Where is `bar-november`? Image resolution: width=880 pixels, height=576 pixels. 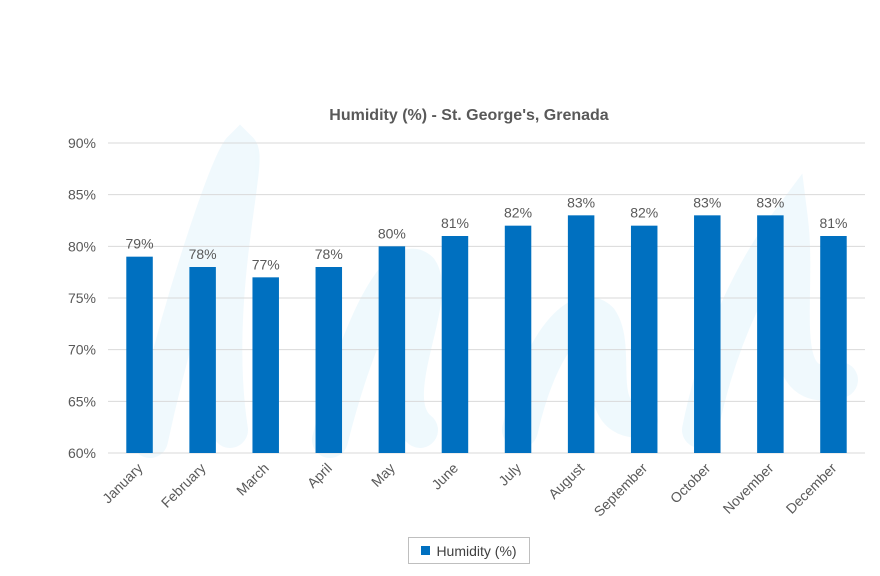 bar-november is located at coordinates (770, 334).